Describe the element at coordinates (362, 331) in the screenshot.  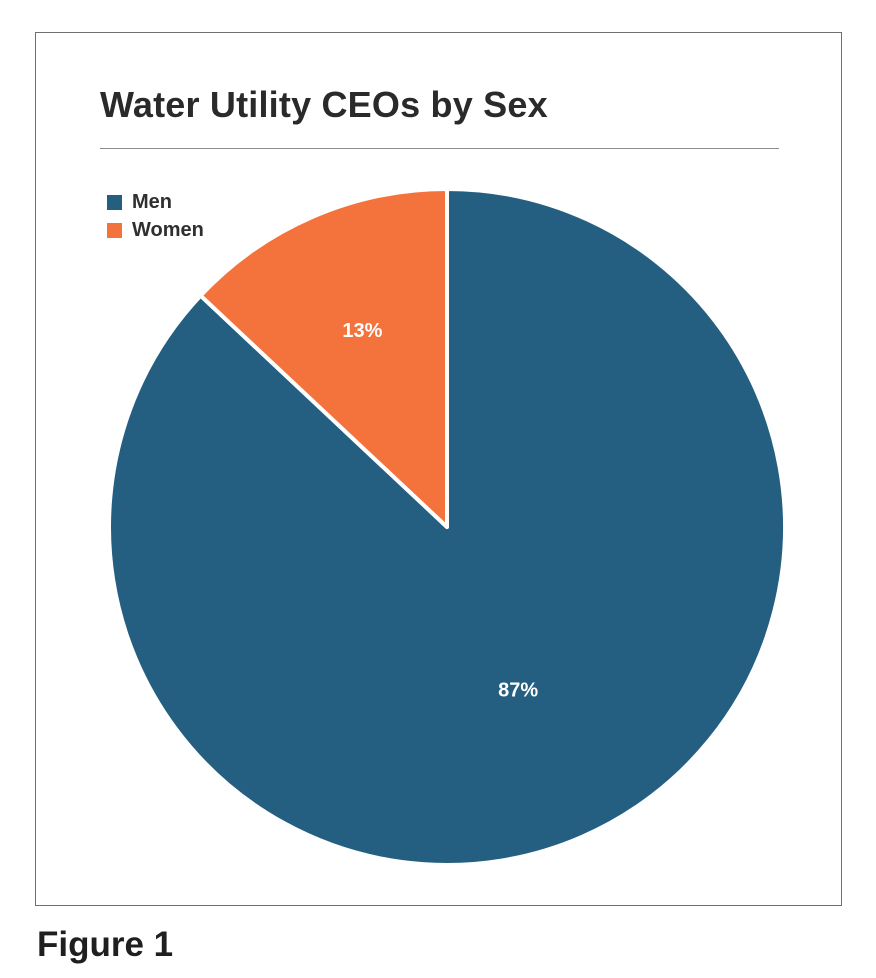
I see `slice-label-women: 13%` at that location.